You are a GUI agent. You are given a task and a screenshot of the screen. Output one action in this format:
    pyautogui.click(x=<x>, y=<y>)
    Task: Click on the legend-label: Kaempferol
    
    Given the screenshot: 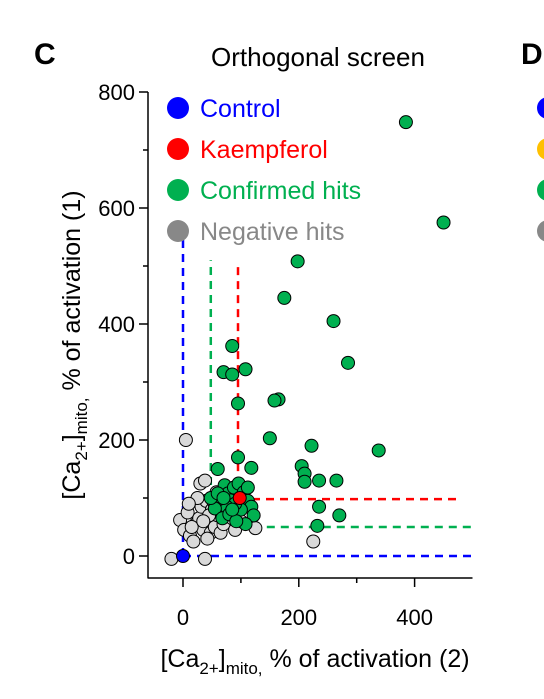 What is the action you would take?
    pyautogui.click(x=264, y=150)
    